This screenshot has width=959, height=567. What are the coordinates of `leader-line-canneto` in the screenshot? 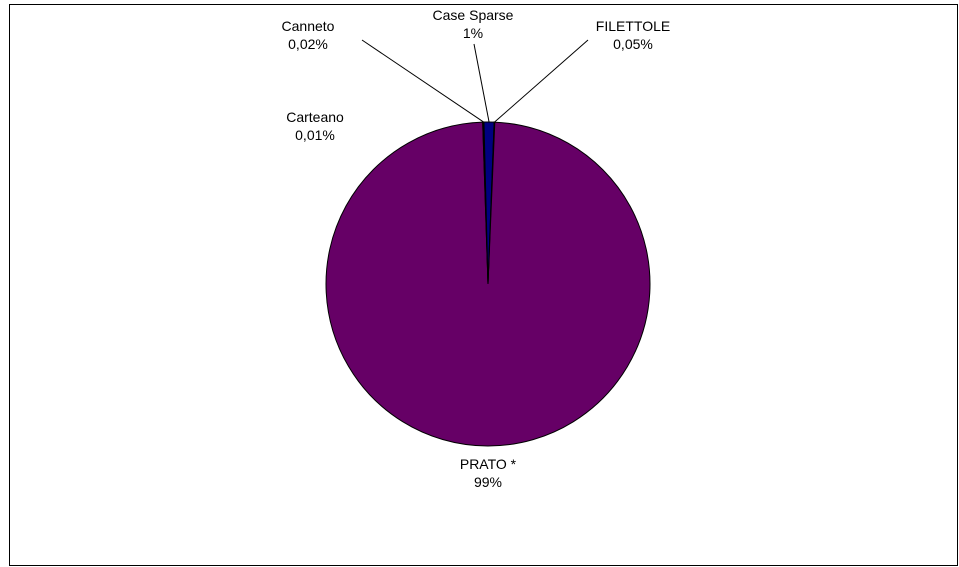 It's located at (422, 81).